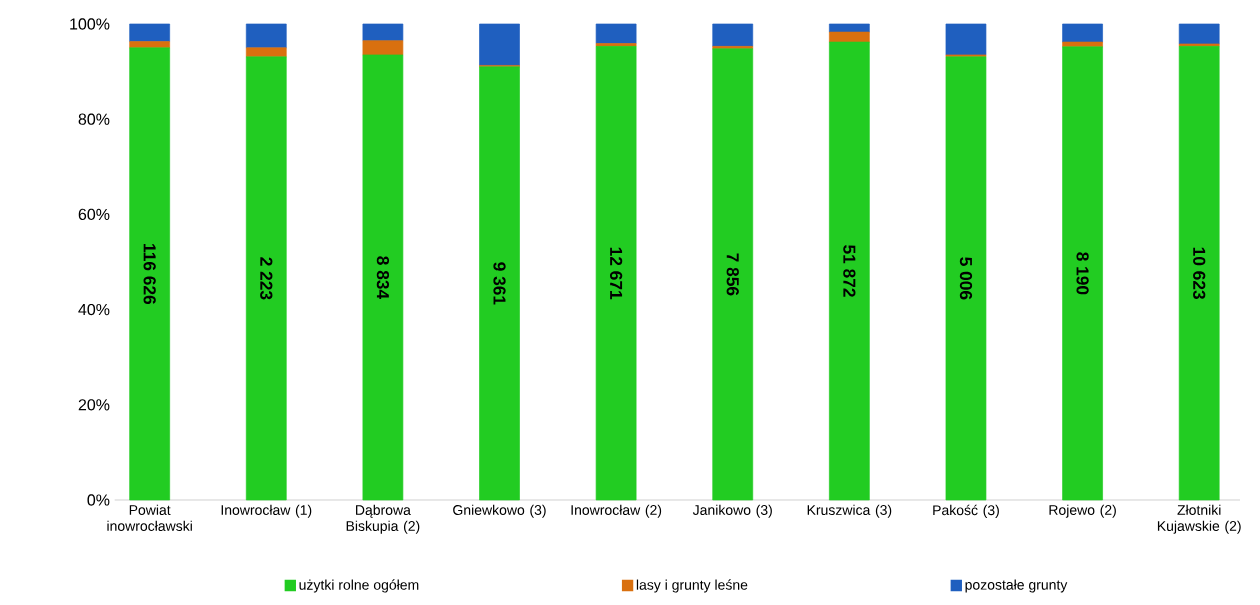 This screenshot has width=1260, height=605. I want to click on x-tick-label: Inowrocław (2), so click(616, 511).